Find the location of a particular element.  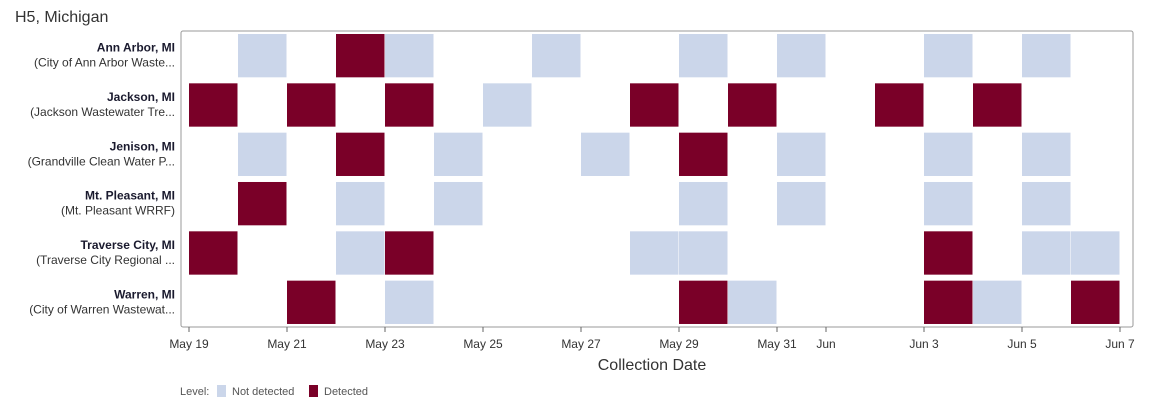

site-name-label: Warren, MI is located at coordinates (144, 294).